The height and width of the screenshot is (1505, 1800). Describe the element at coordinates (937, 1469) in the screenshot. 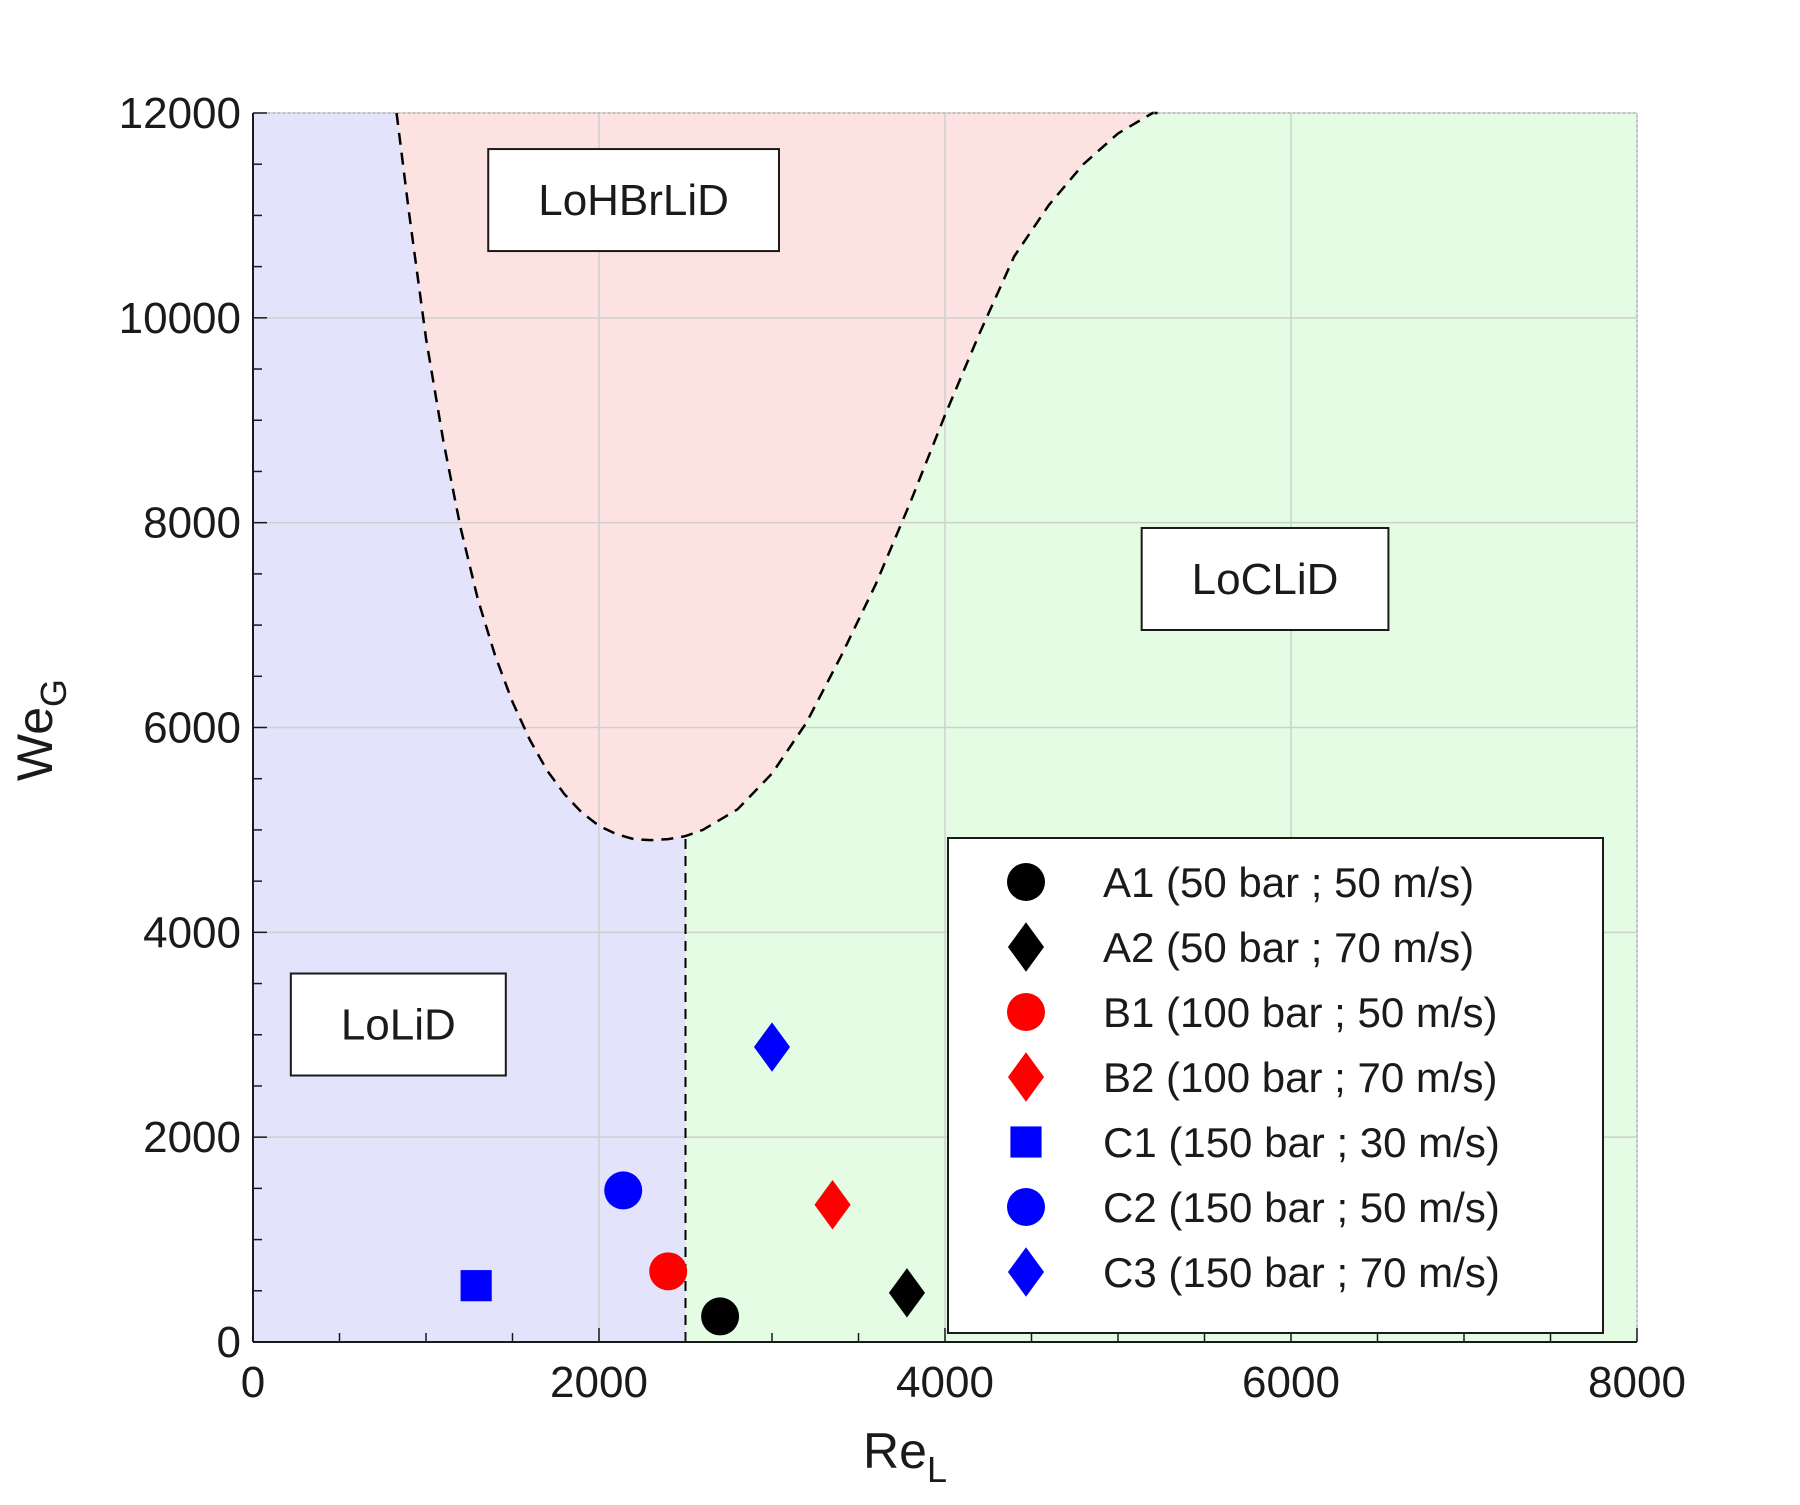

I see `x-axis-title-subscript: L` at that location.